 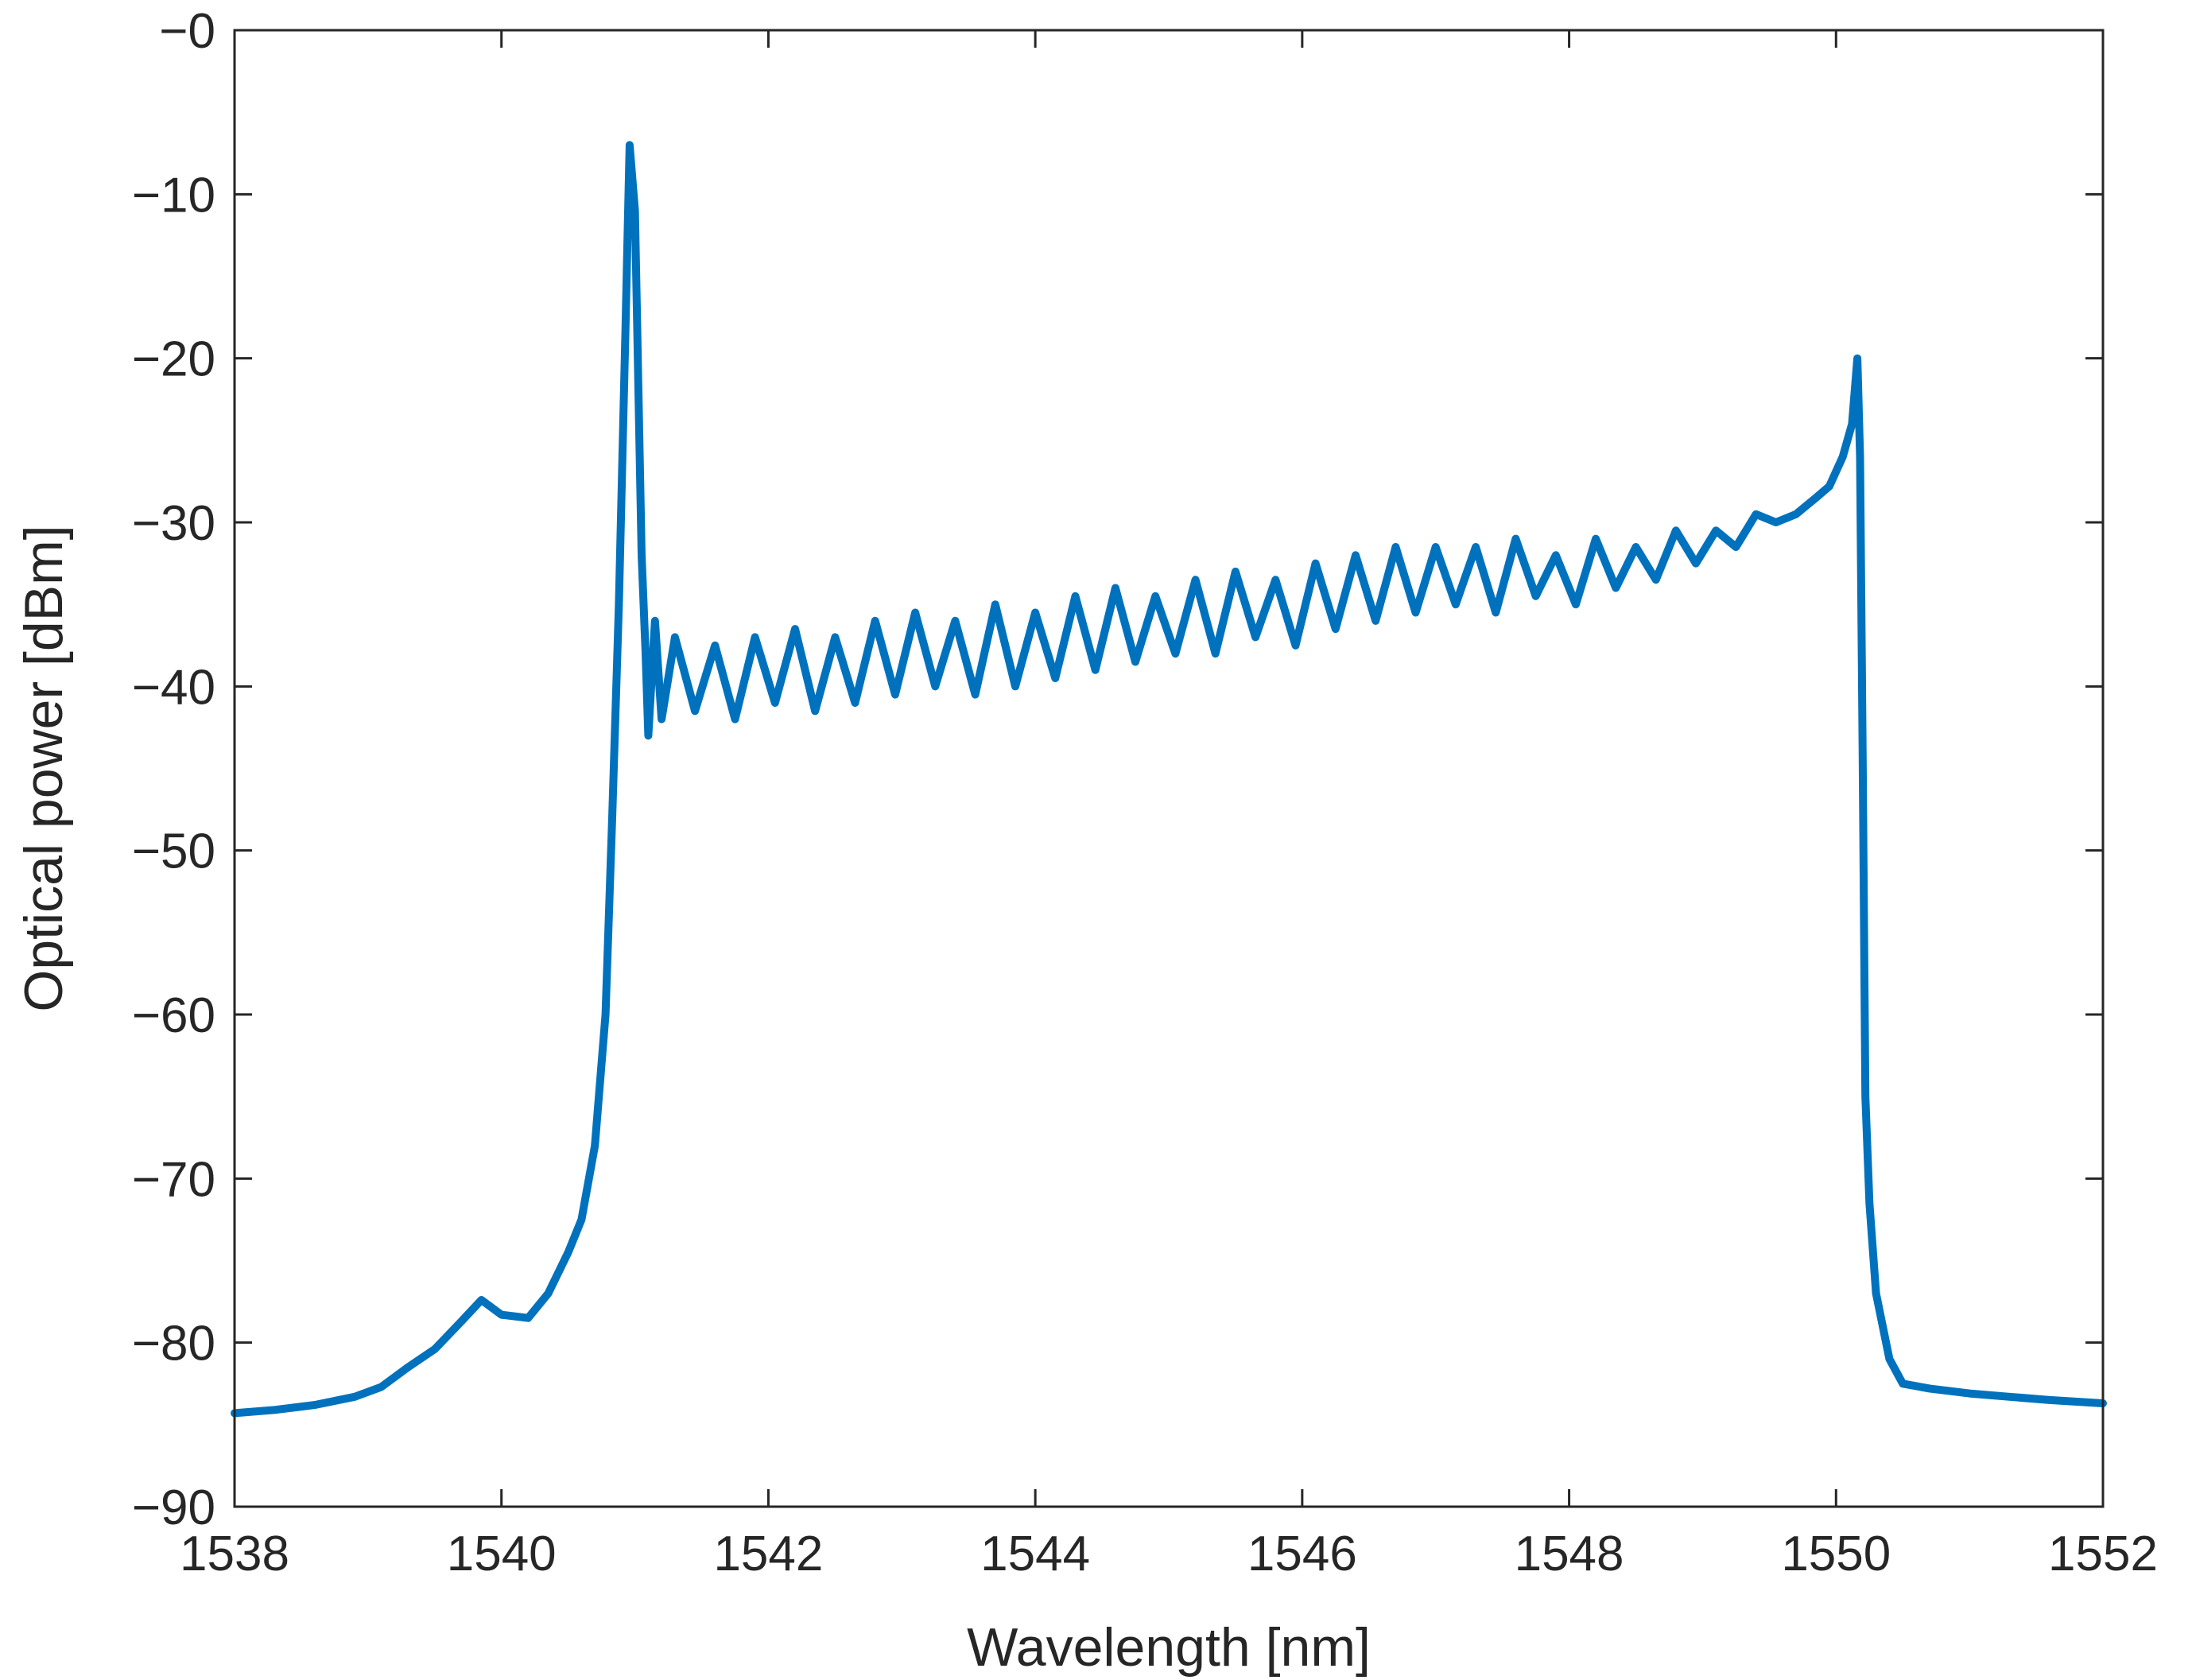 I want to click on y-tick-label: −60, so click(x=173, y=1015).